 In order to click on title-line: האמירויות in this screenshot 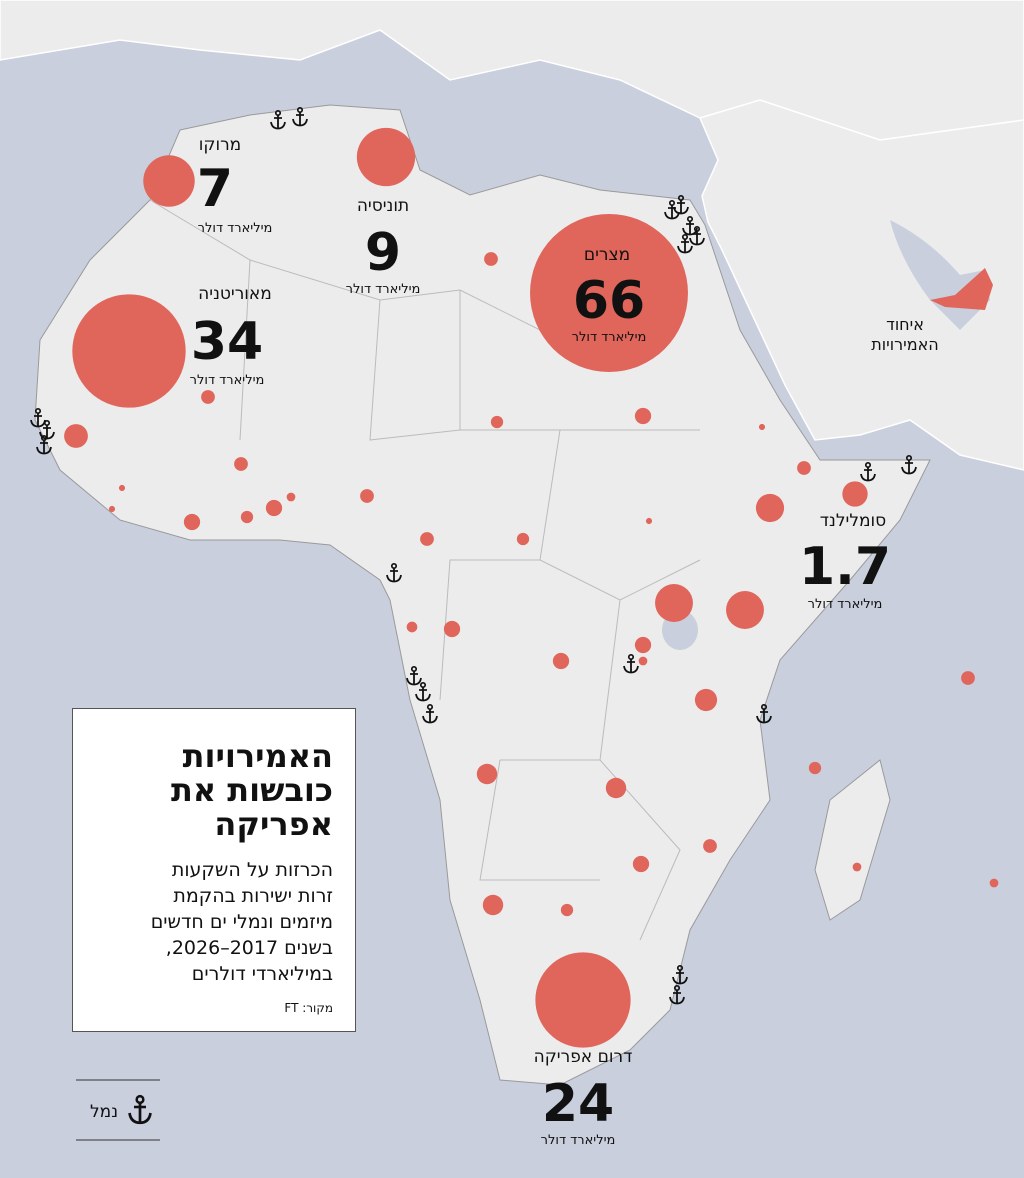, I will do `click(257, 756)`.